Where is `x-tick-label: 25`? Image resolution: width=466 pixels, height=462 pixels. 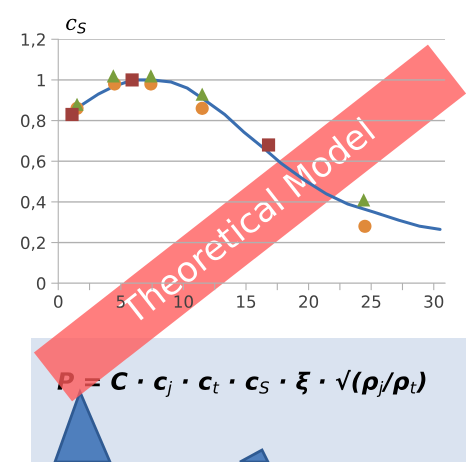 x-tick-label: 25 is located at coordinates (371, 301).